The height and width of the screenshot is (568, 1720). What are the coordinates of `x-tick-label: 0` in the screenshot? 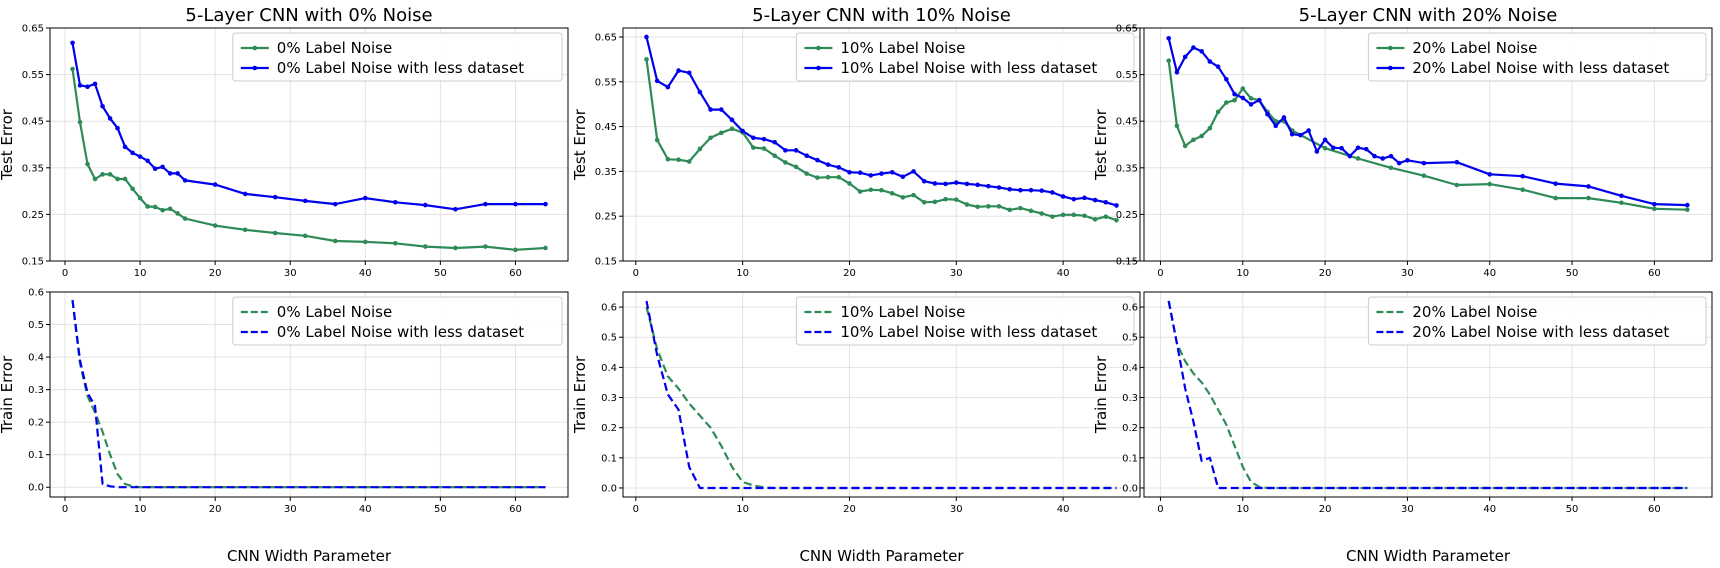 It's located at (636, 509).